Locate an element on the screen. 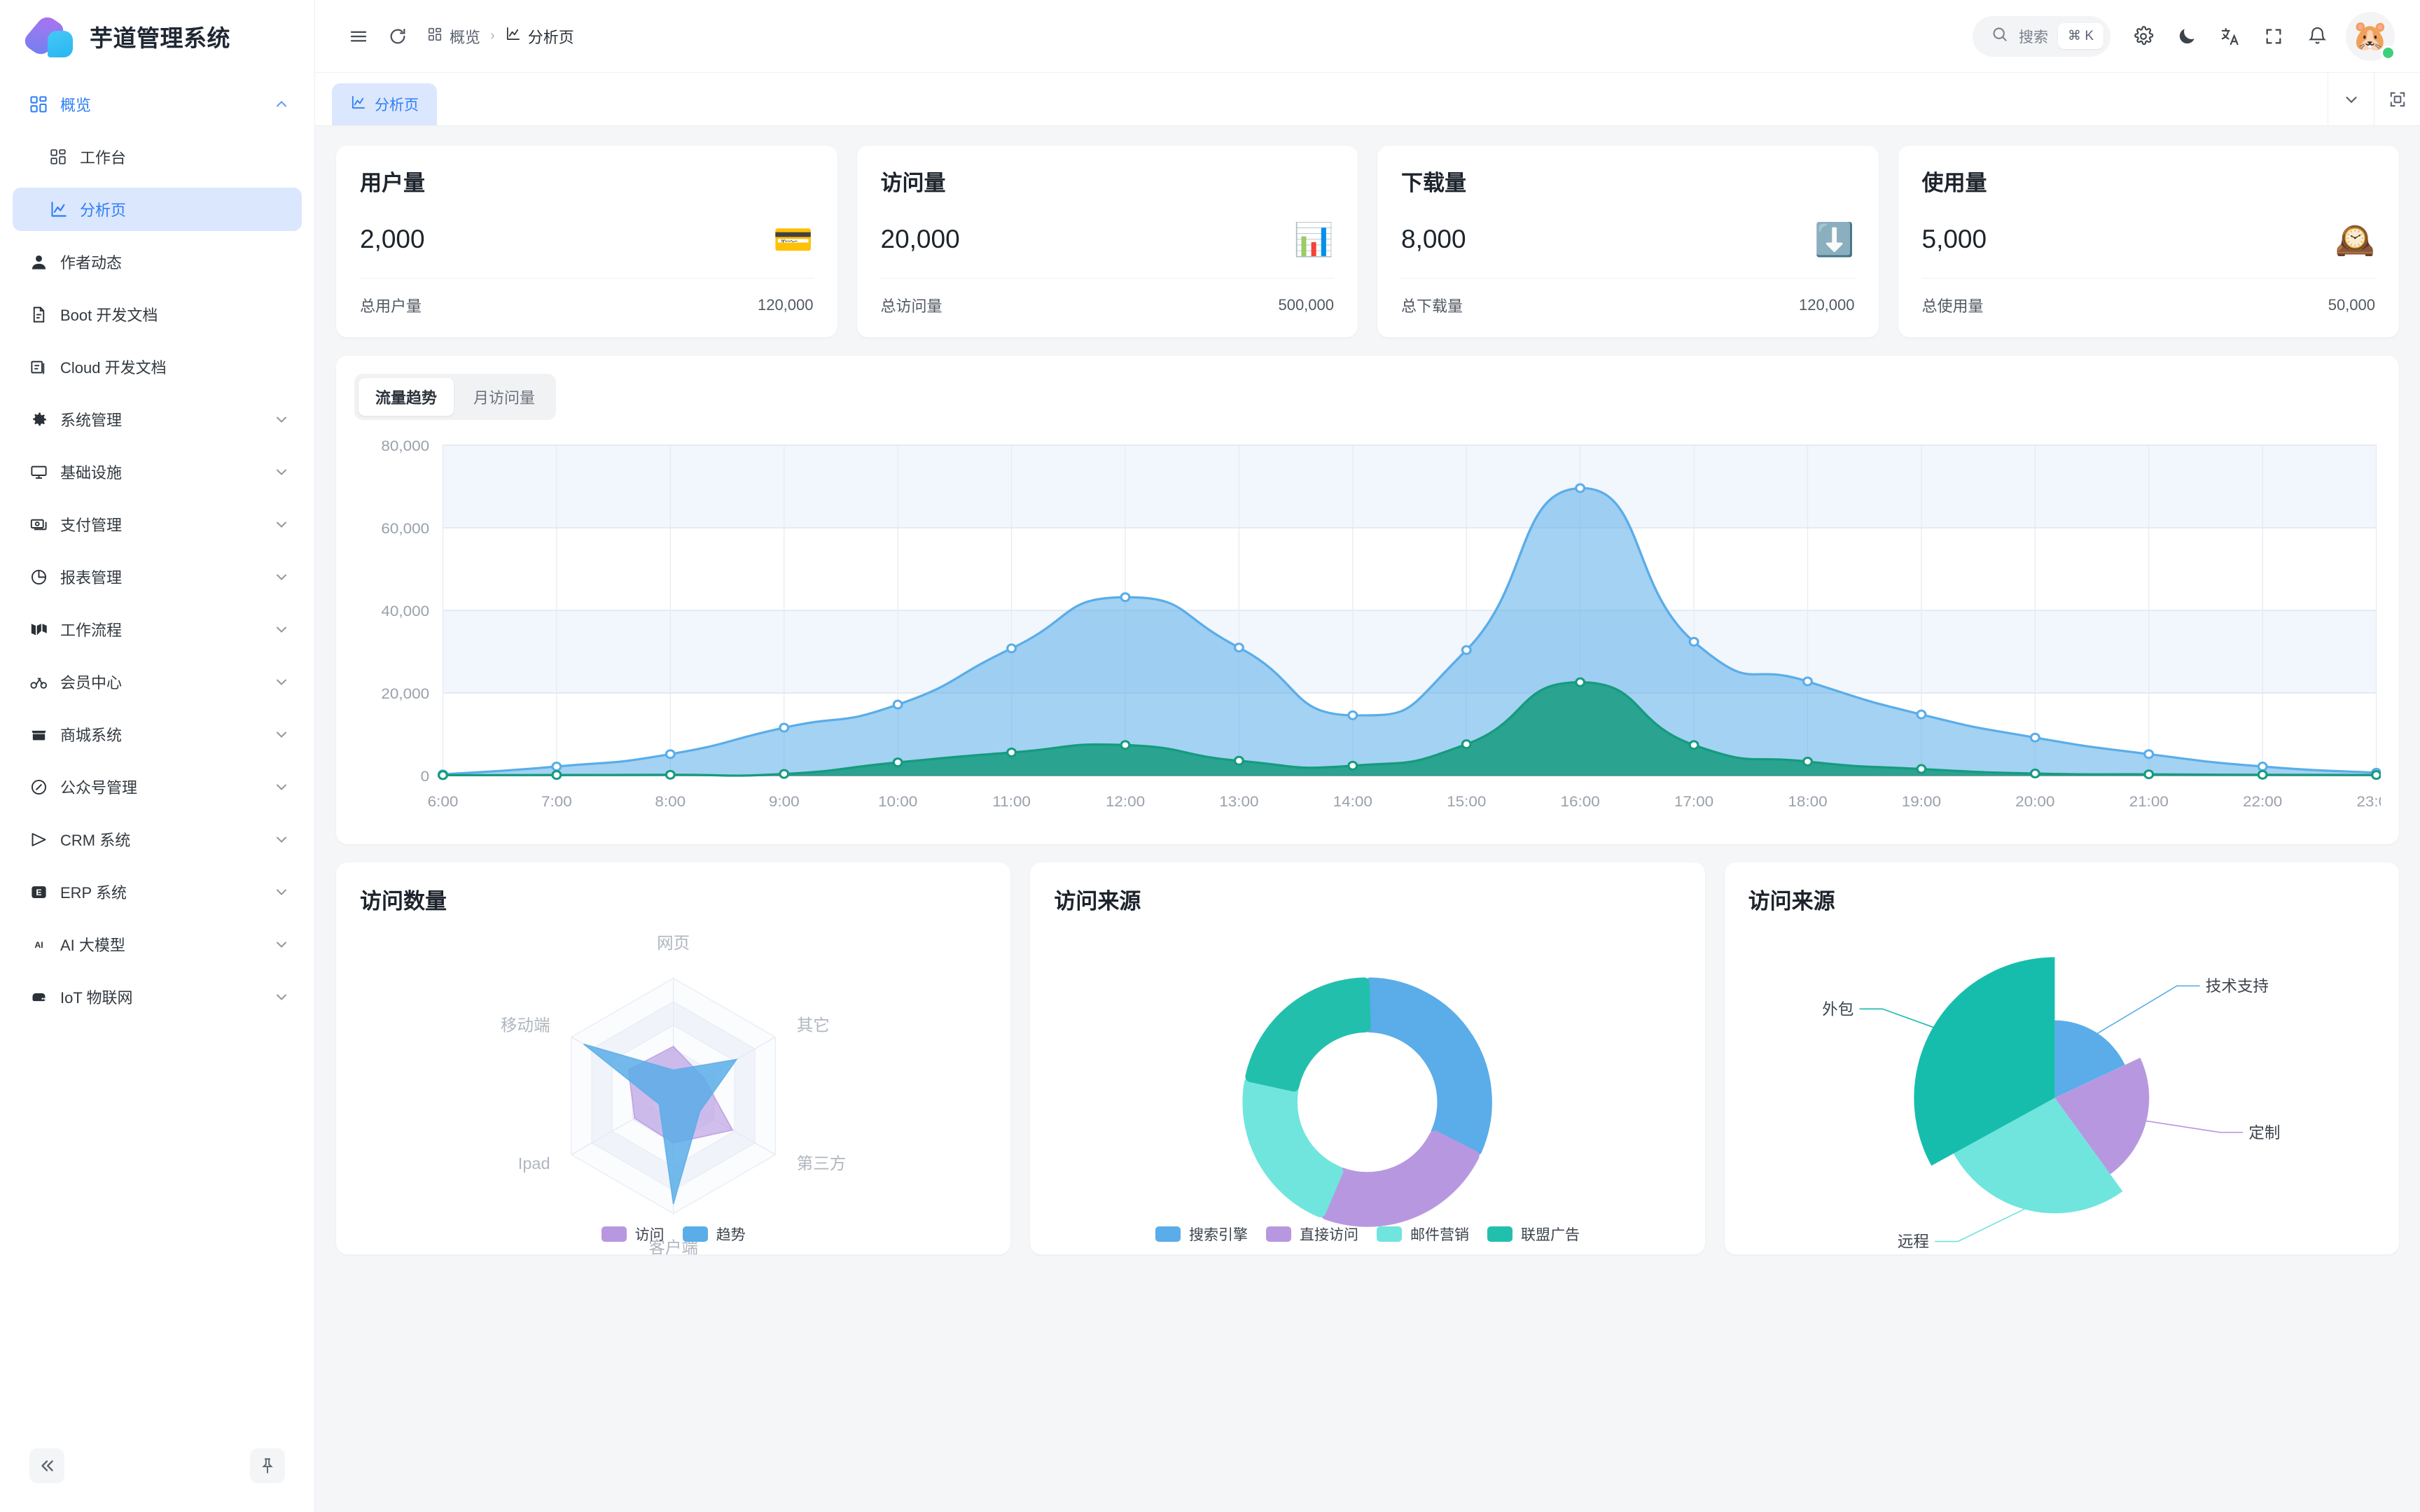 The height and width of the screenshot is (1512, 2420). legend-item: 搜索引擎 is located at coordinates (1201, 1234).